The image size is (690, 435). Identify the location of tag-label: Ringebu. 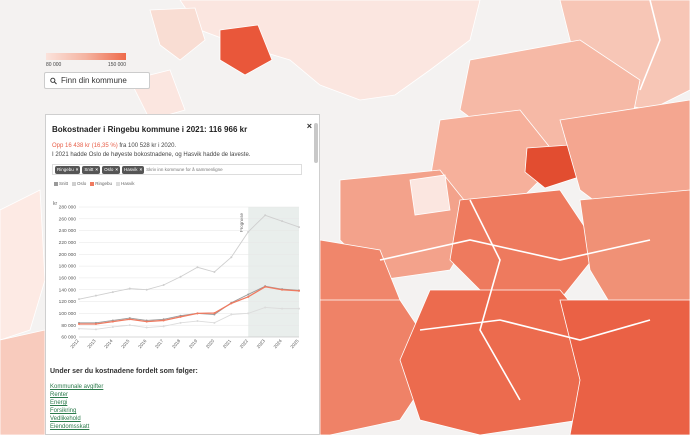
(65, 169).